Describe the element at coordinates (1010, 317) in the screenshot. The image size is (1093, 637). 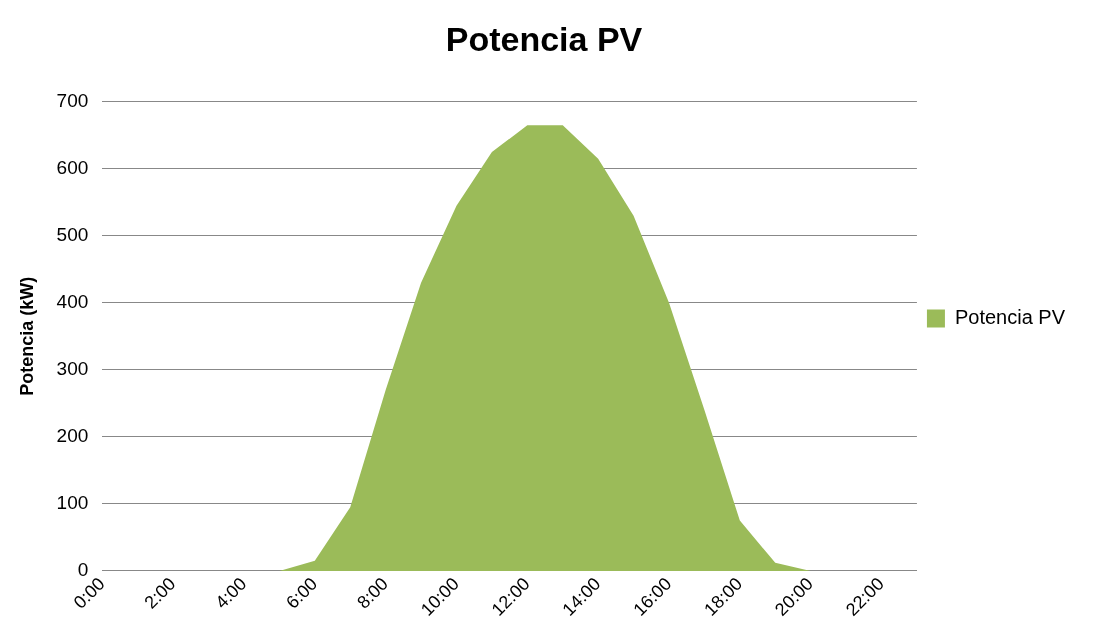
I see `legend-label: Potencia PV` at that location.